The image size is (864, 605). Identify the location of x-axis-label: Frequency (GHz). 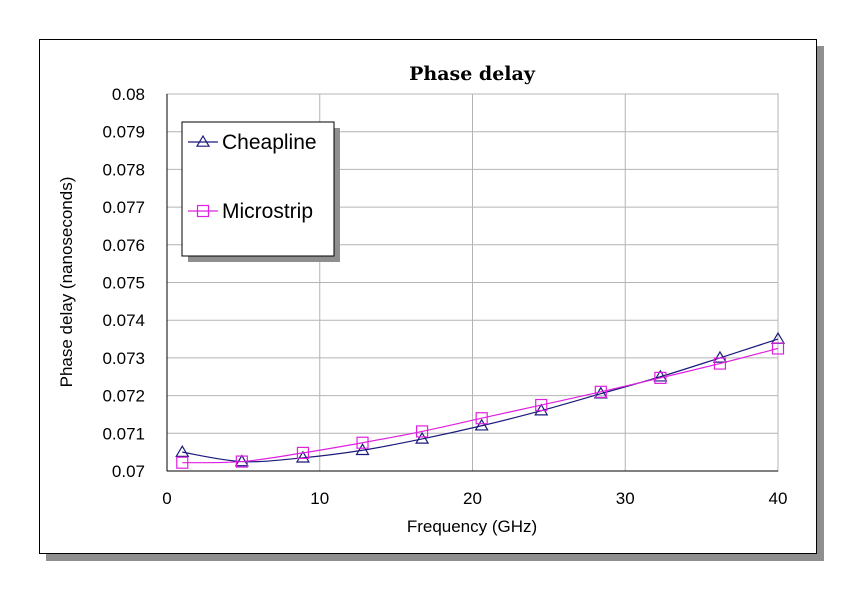
(472, 526).